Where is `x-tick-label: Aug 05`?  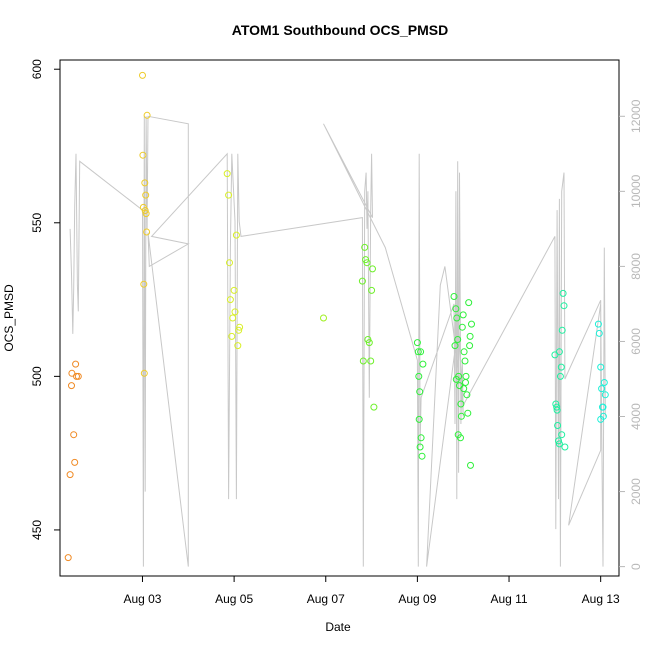 x-tick-label: Aug 05 is located at coordinates (234, 599).